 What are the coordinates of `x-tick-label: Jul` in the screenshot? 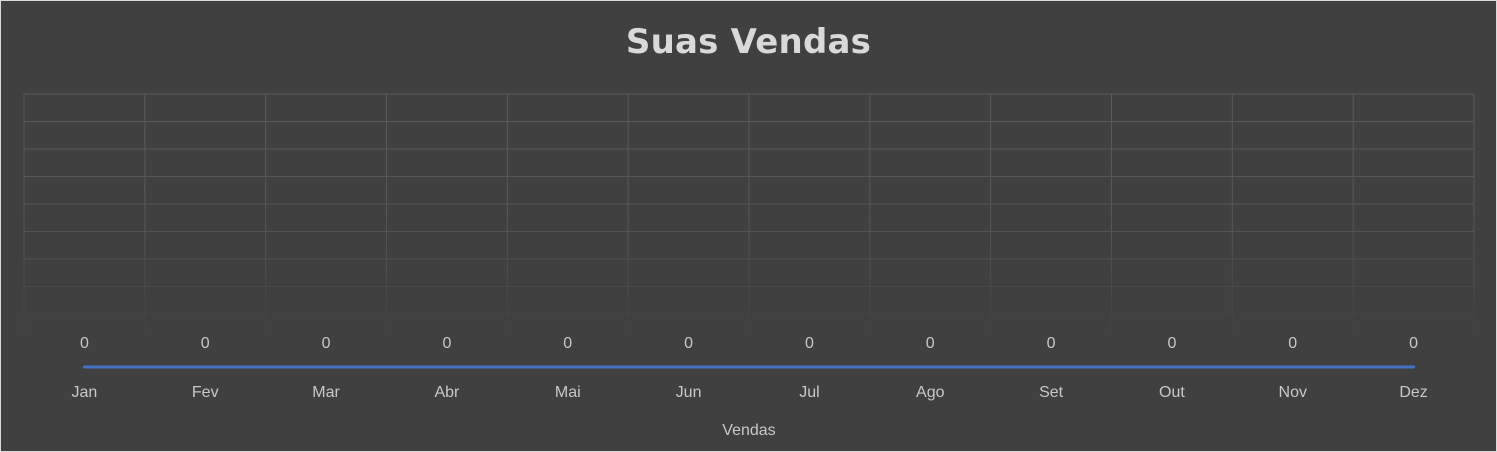 It's located at (809, 392).